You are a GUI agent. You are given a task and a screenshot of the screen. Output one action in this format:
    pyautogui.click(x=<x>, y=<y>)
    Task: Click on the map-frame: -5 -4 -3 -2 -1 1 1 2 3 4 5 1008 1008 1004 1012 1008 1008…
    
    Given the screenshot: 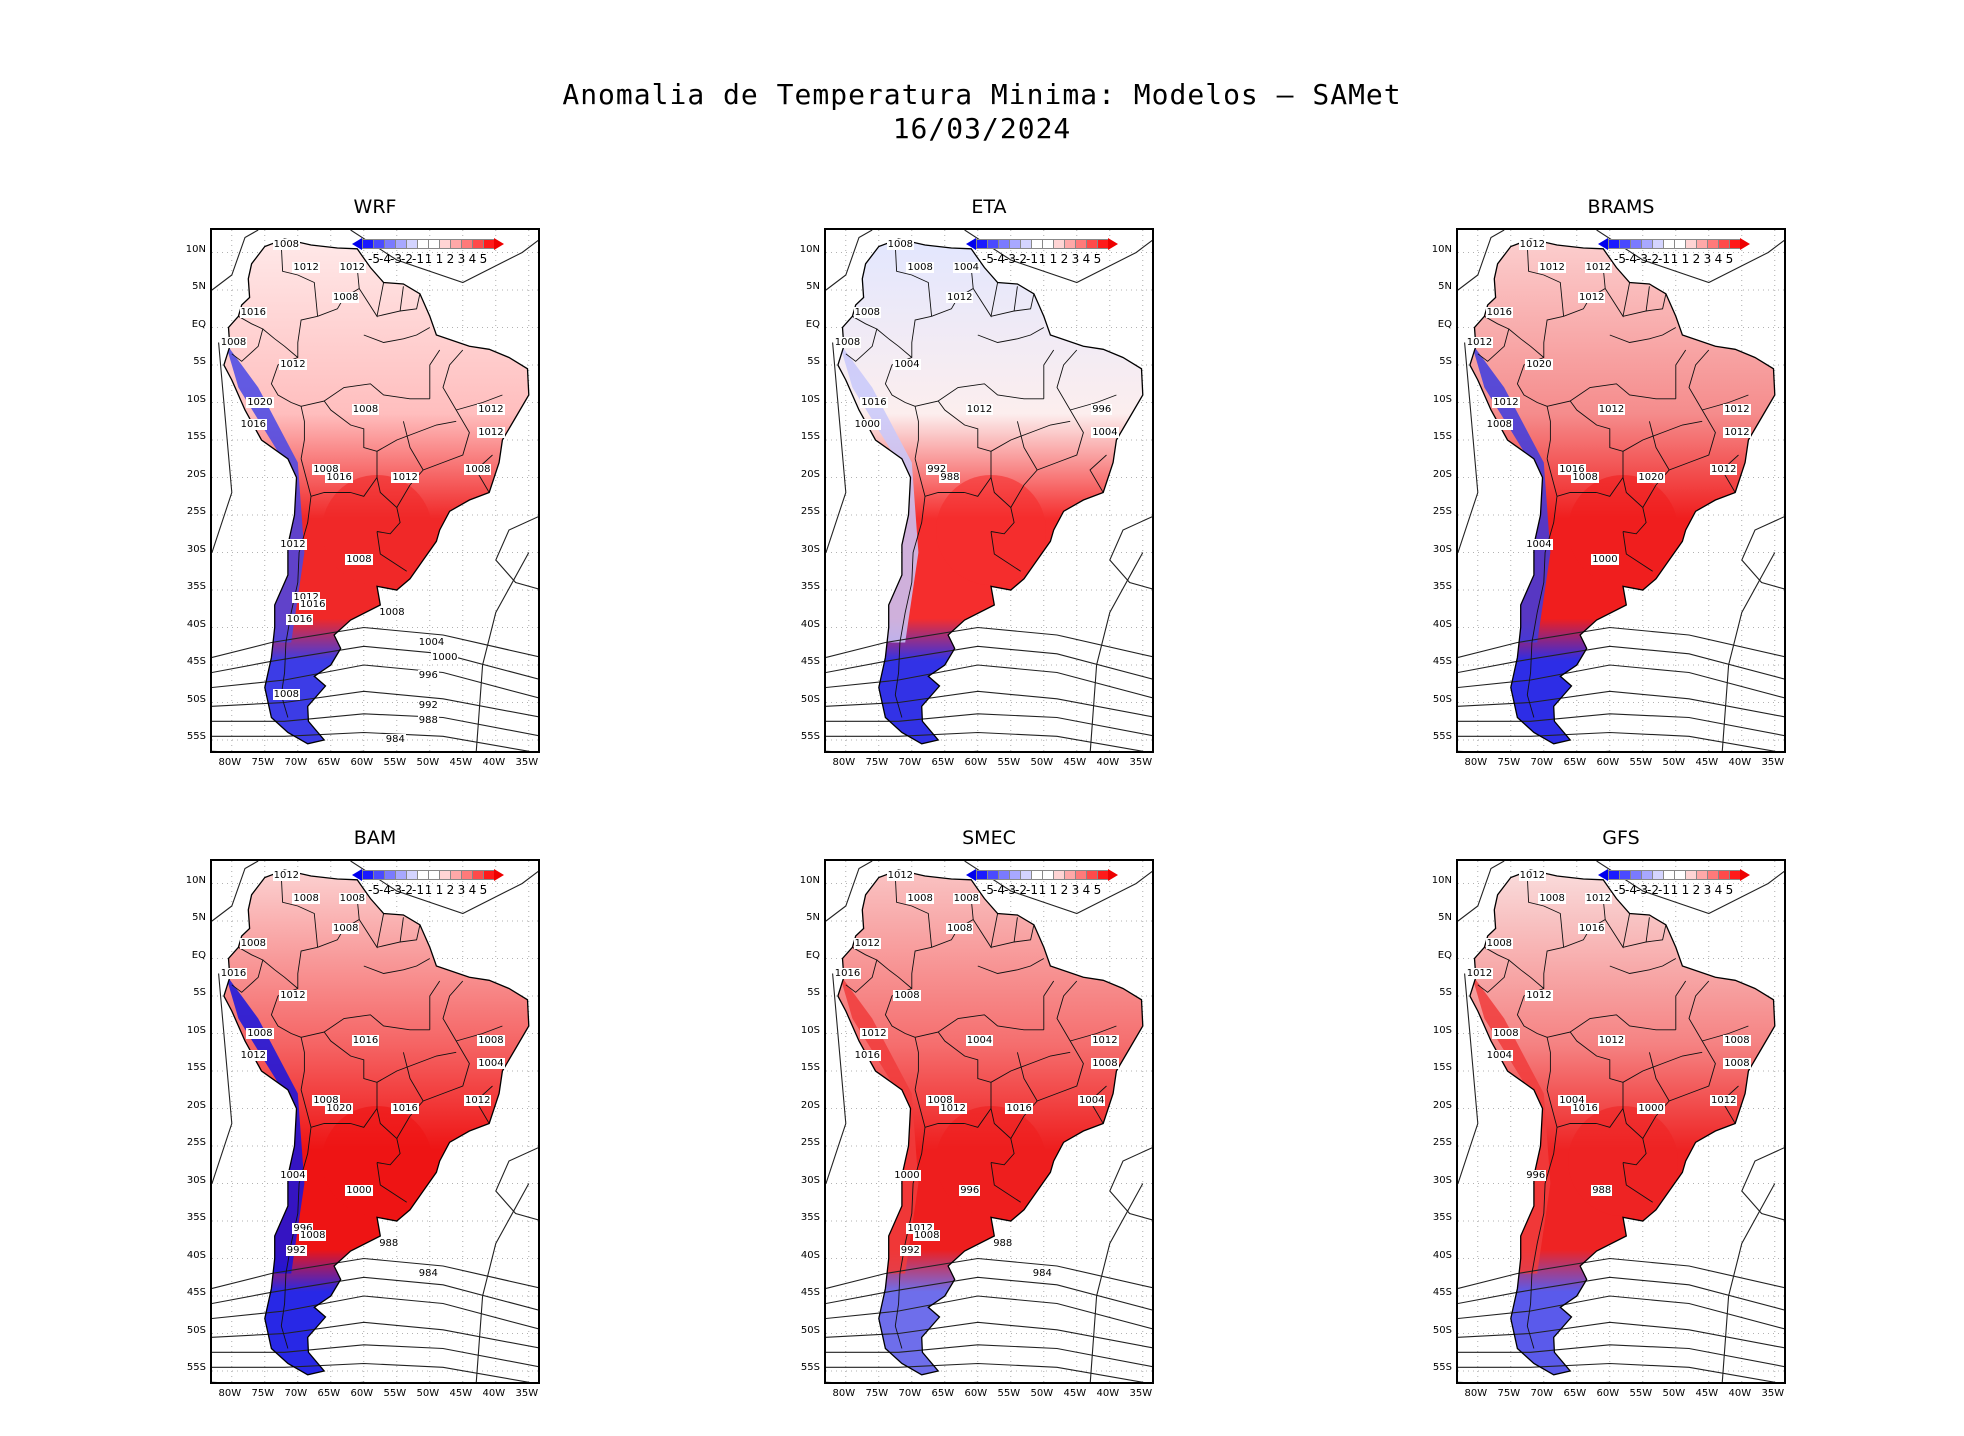 What is the action you would take?
    pyautogui.click(x=989, y=490)
    